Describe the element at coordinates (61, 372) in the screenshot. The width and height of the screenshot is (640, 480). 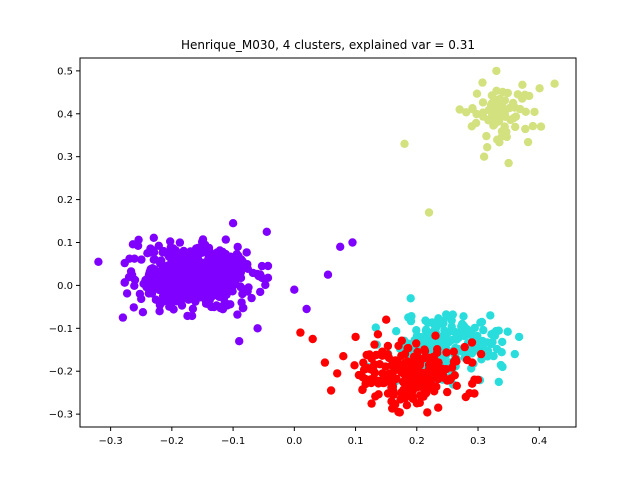
I see `y-tick-label: −0.2` at that location.